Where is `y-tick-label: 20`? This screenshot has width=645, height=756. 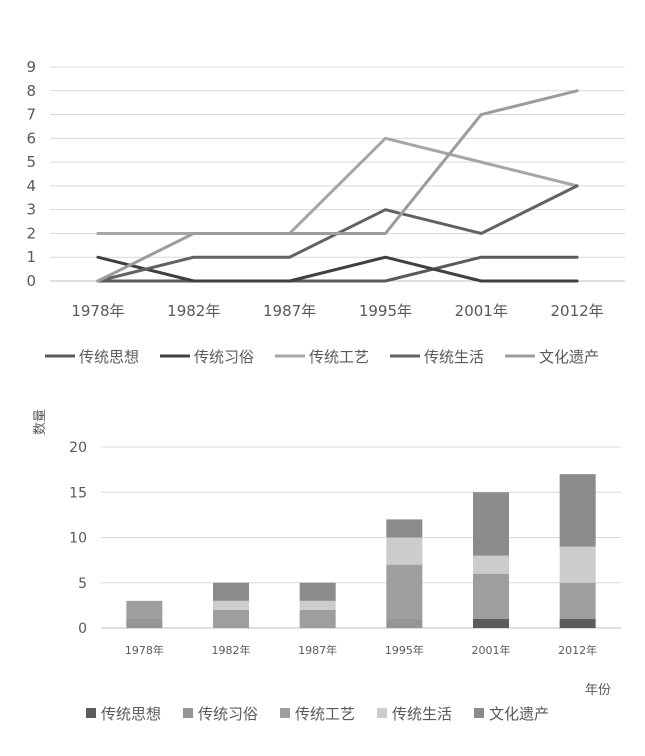 y-tick-label: 20 is located at coordinates (78, 448).